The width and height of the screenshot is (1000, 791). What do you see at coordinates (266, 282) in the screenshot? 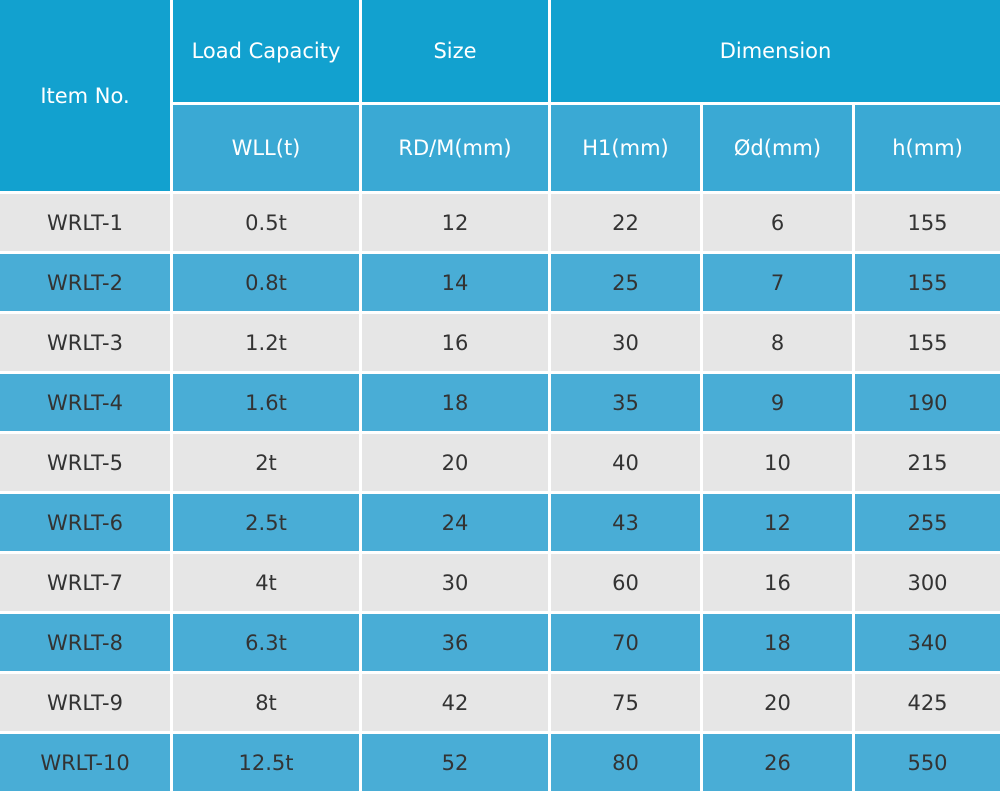
I see `table-cell: 0.8t` at bounding box center [266, 282].